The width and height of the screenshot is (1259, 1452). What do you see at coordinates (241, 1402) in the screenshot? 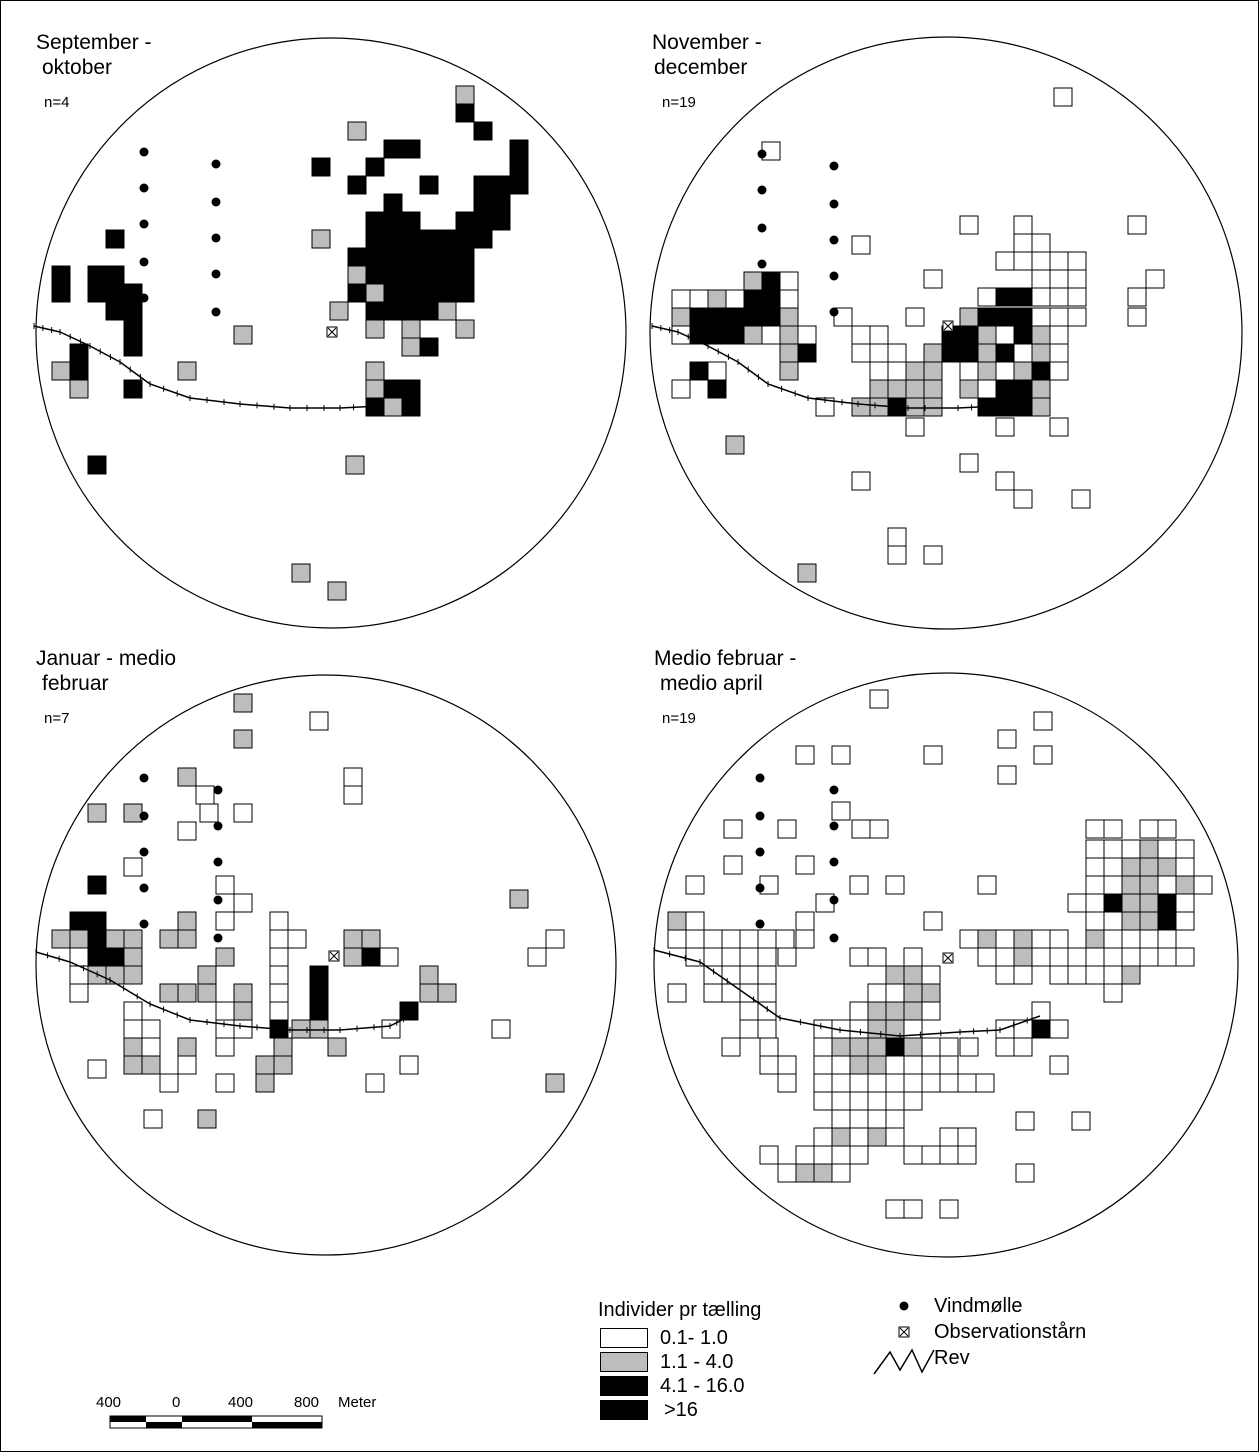
I see `scale-tick-2: 400` at bounding box center [241, 1402].